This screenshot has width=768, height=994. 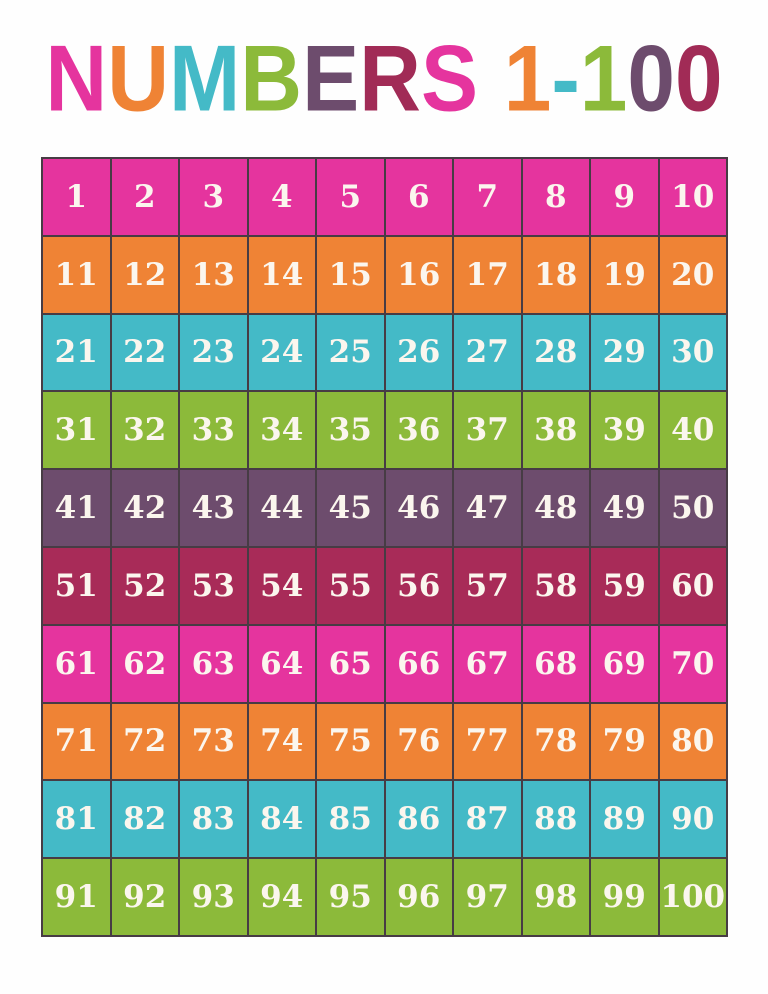 I want to click on number-cell: 99, so click(x=624, y=897).